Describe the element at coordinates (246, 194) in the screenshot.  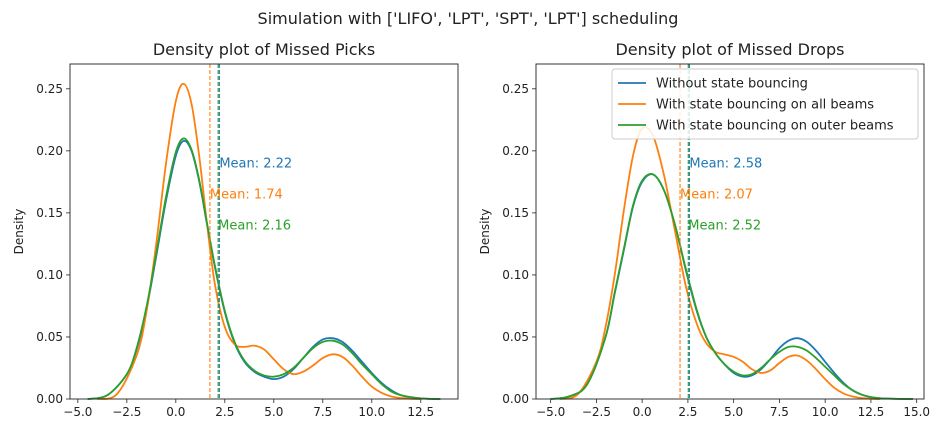
I see `mean-label-series-2: Mean: 1.74` at that location.